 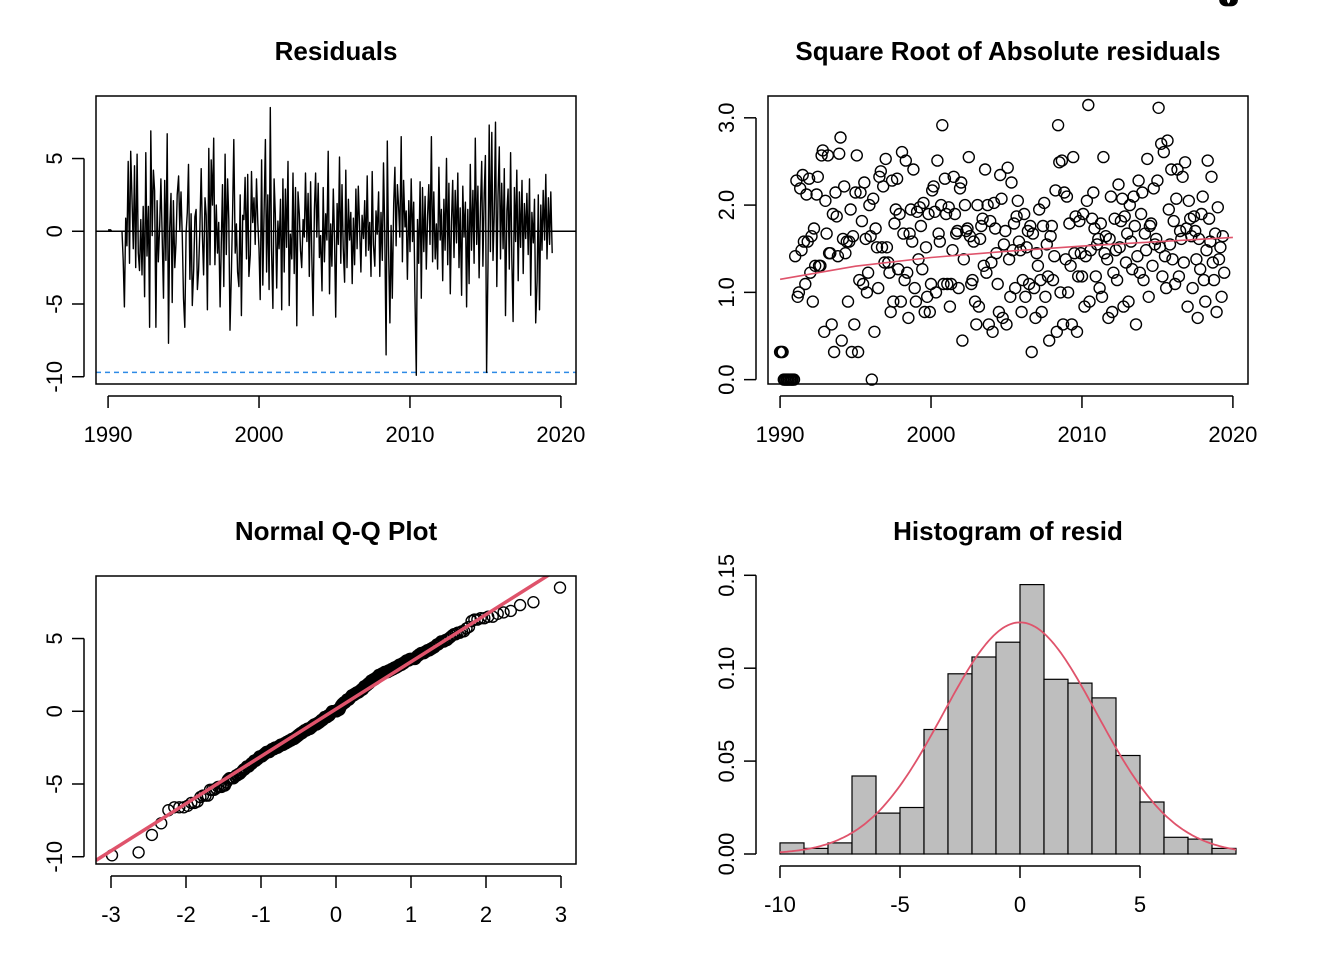 I want to click on x-tick-label: 0, so click(x=1020, y=904).